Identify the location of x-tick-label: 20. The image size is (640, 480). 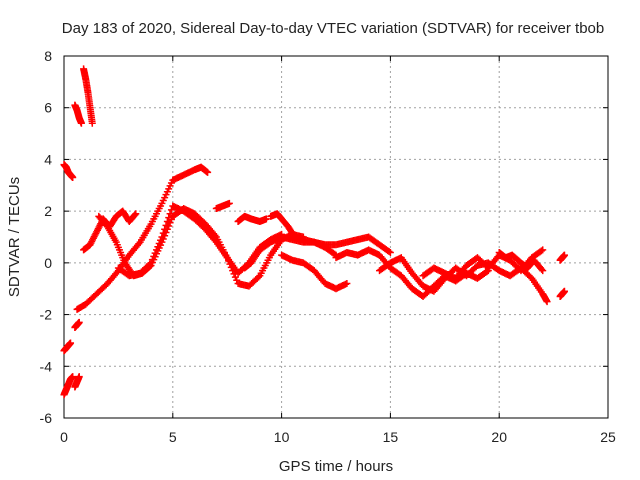
(499, 437).